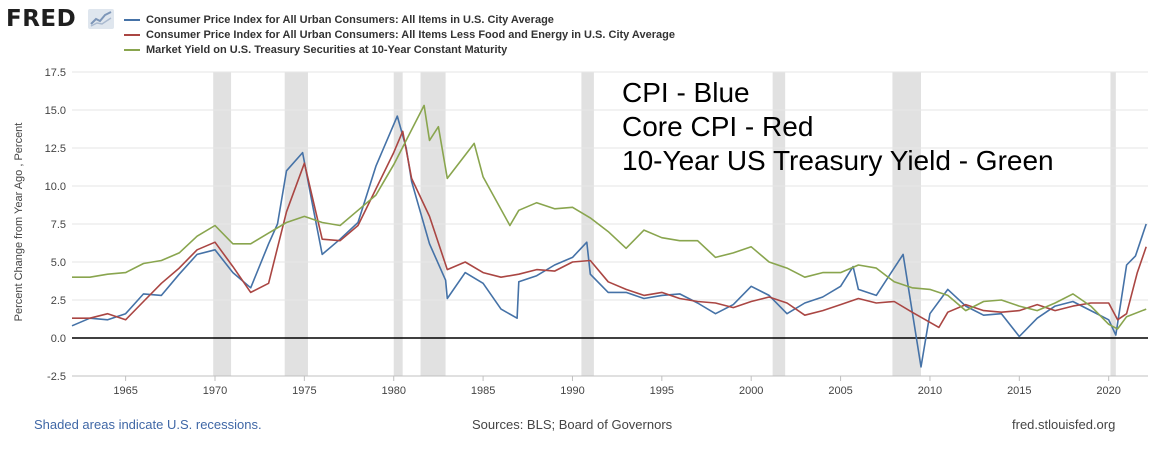  What do you see at coordinates (930, 391) in the screenshot?
I see `x-tick-label: 2010` at bounding box center [930, 391].